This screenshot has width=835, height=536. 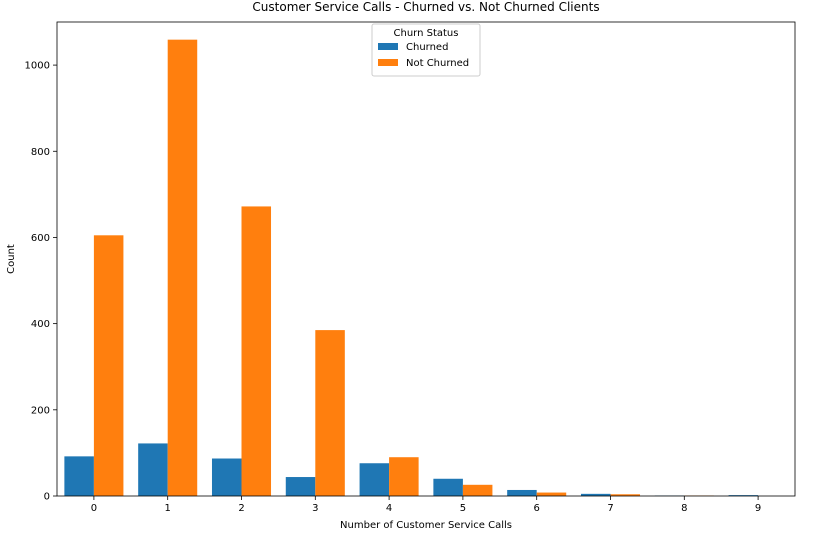 I want to click on y-tick-label: 600, so click(x=40, y=238).